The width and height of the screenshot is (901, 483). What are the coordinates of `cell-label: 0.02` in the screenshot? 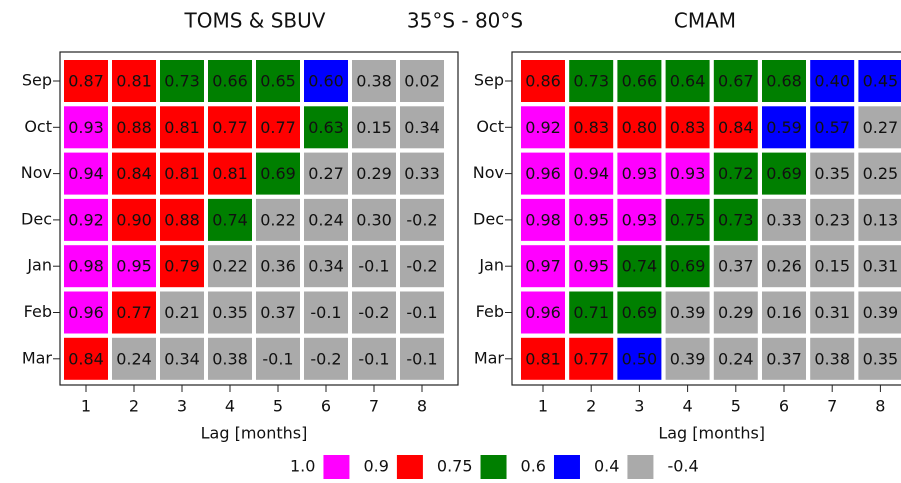 It's located at (422, 81).